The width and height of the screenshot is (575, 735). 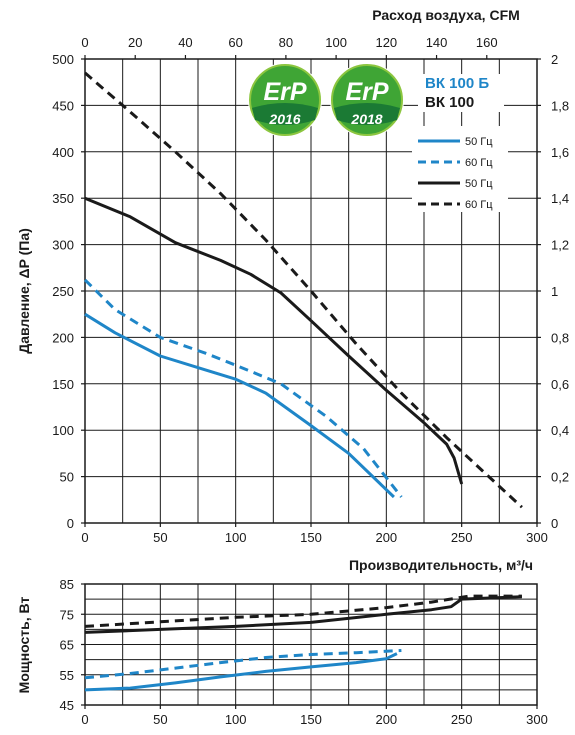 I want to click on x2-tick-label: 140, so click(x=437, y=42).